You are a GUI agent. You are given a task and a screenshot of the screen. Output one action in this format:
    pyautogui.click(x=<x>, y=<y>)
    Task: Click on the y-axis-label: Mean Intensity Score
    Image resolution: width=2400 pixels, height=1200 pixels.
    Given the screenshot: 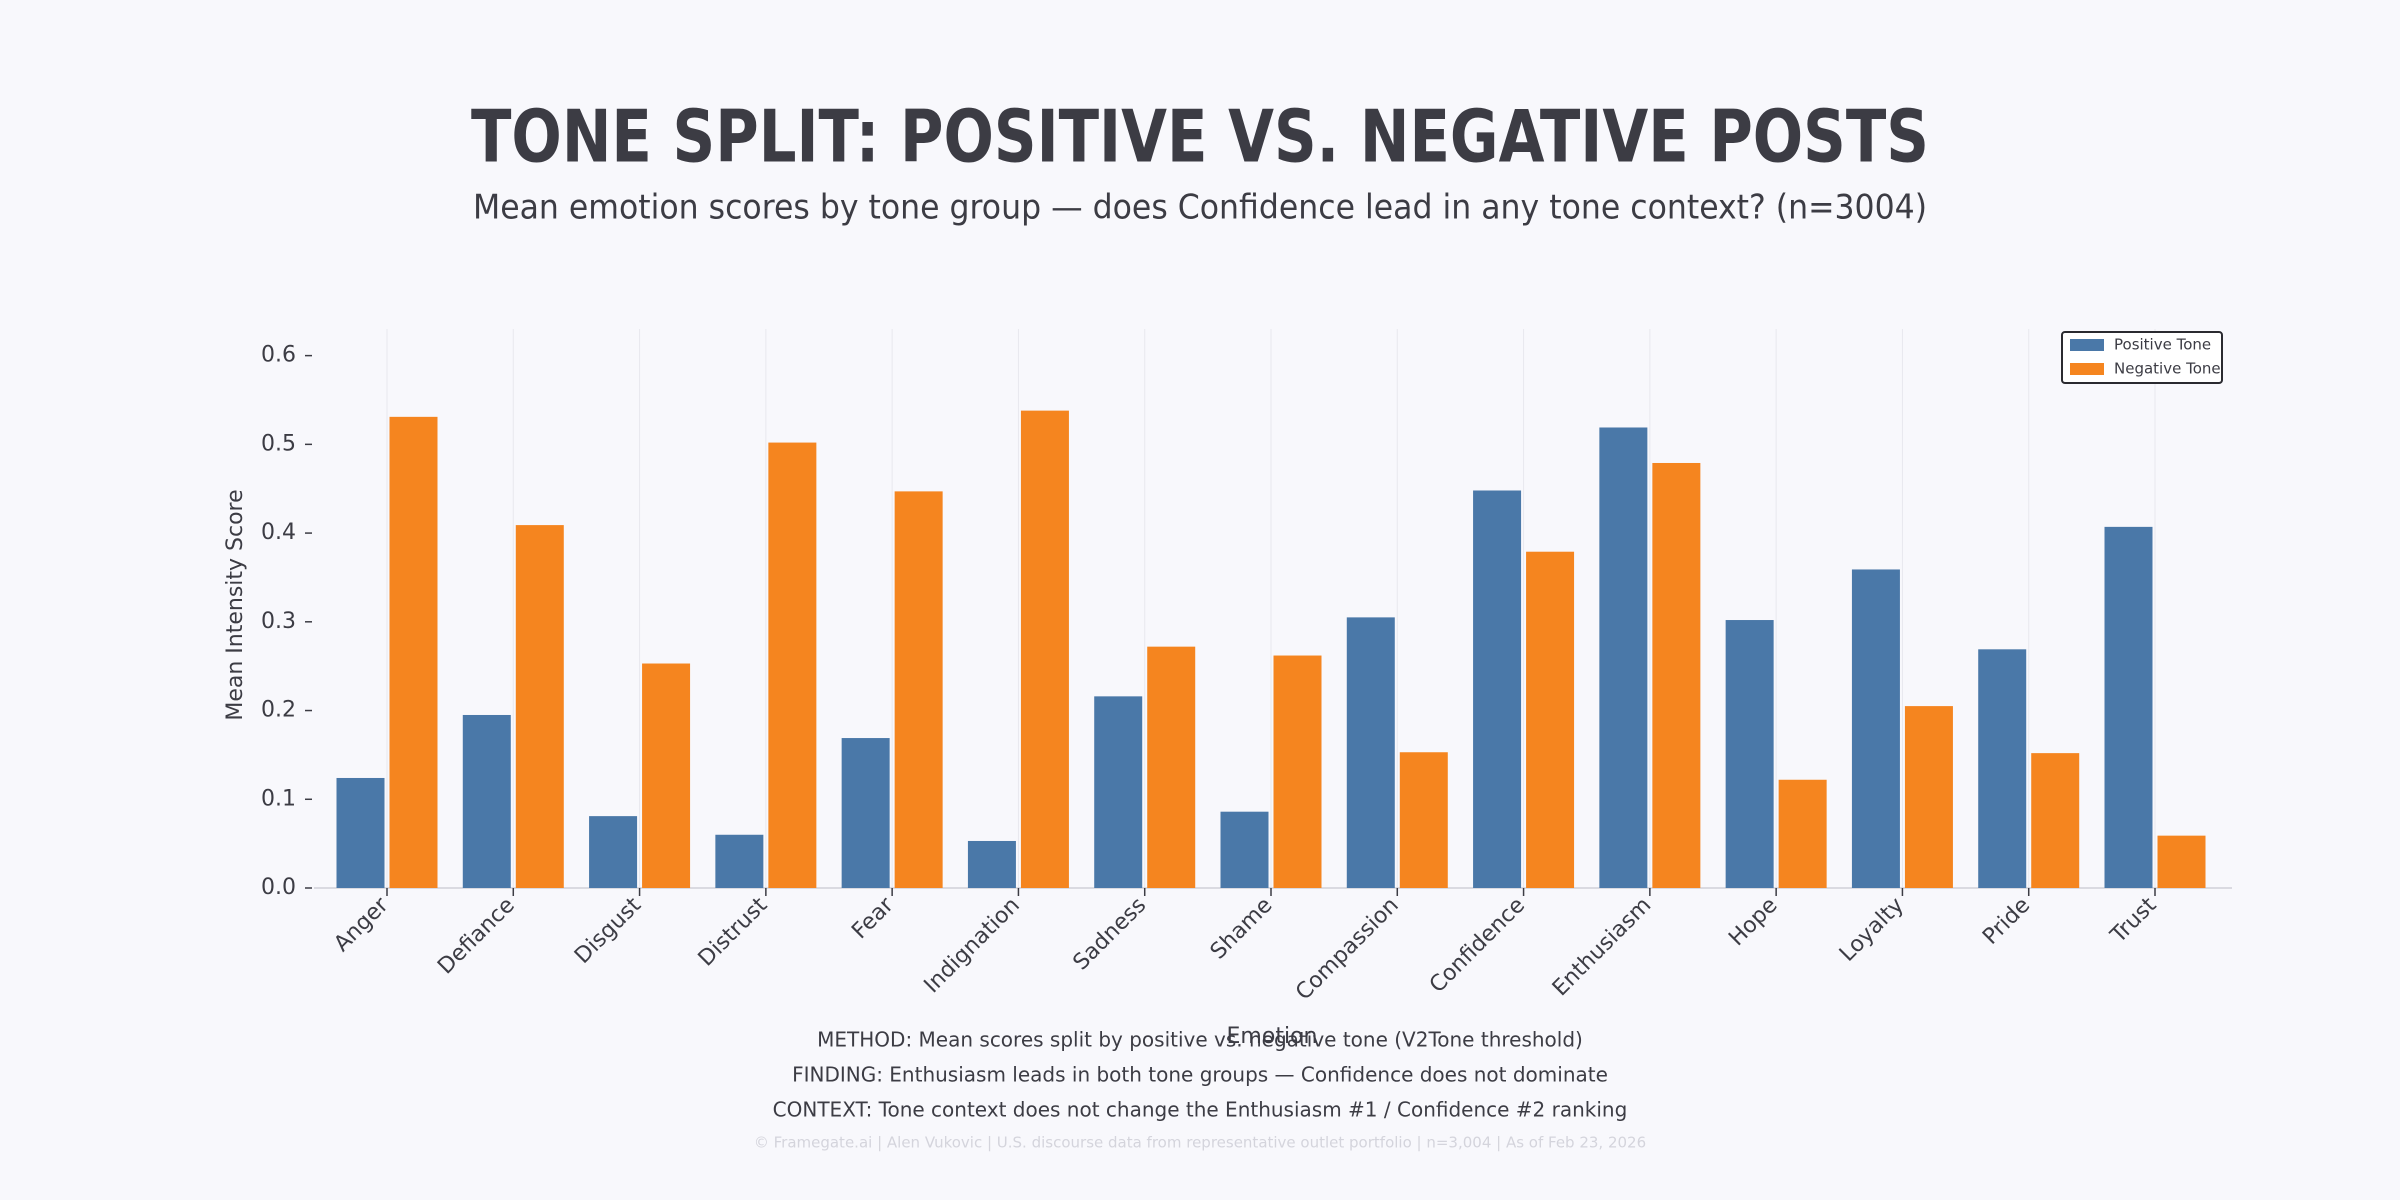 What is the action you would take?
    pyautogui.click(x=235, y=604)
    